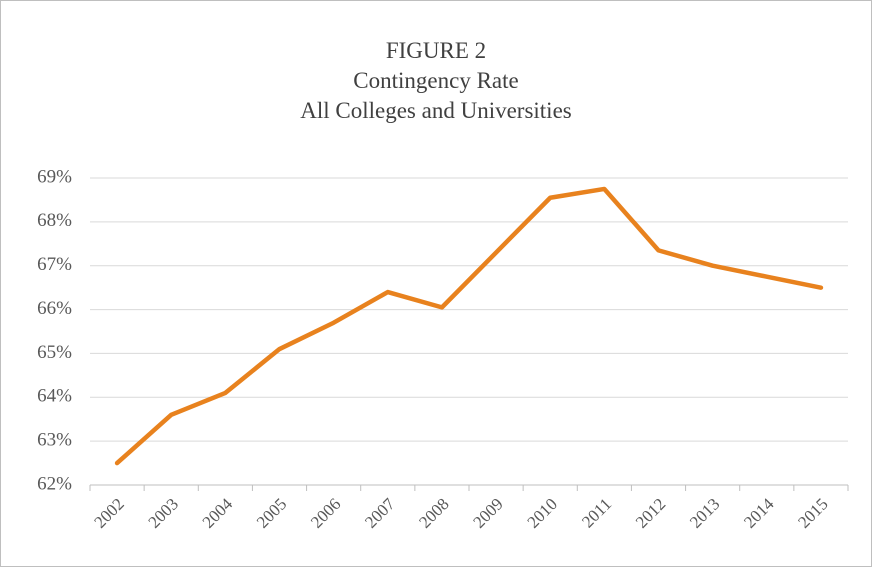  I want to click on y-tick-label: 69%, so click(54, 176).